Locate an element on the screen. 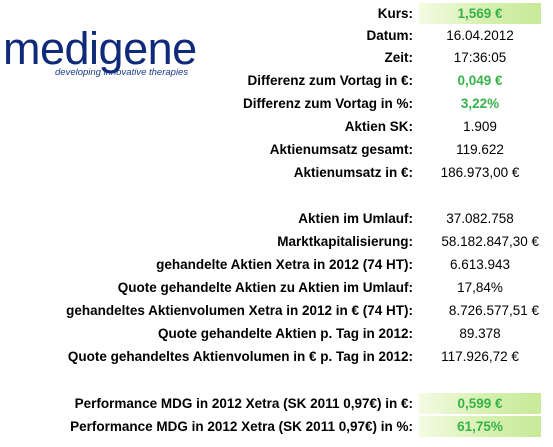  row-aktienumsatz-gesamt: Aktienumsatz gesamt: 119.622 is located at coordinates (276, 149).